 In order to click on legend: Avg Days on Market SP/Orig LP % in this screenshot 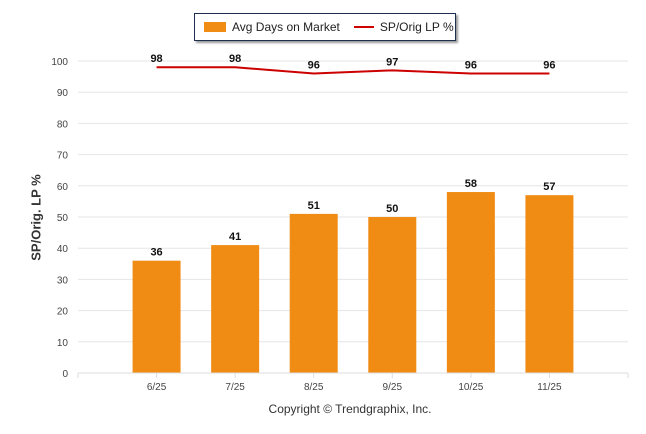, I will do `click(325, 27)`.